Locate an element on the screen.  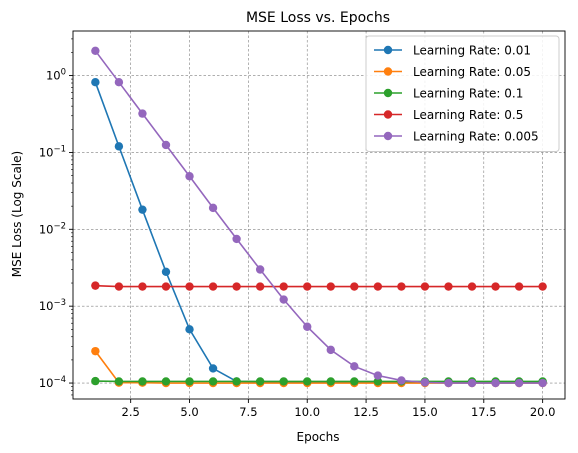
chart-title: MSE Loss vs. Epochs is located at coordinates (318, 18).